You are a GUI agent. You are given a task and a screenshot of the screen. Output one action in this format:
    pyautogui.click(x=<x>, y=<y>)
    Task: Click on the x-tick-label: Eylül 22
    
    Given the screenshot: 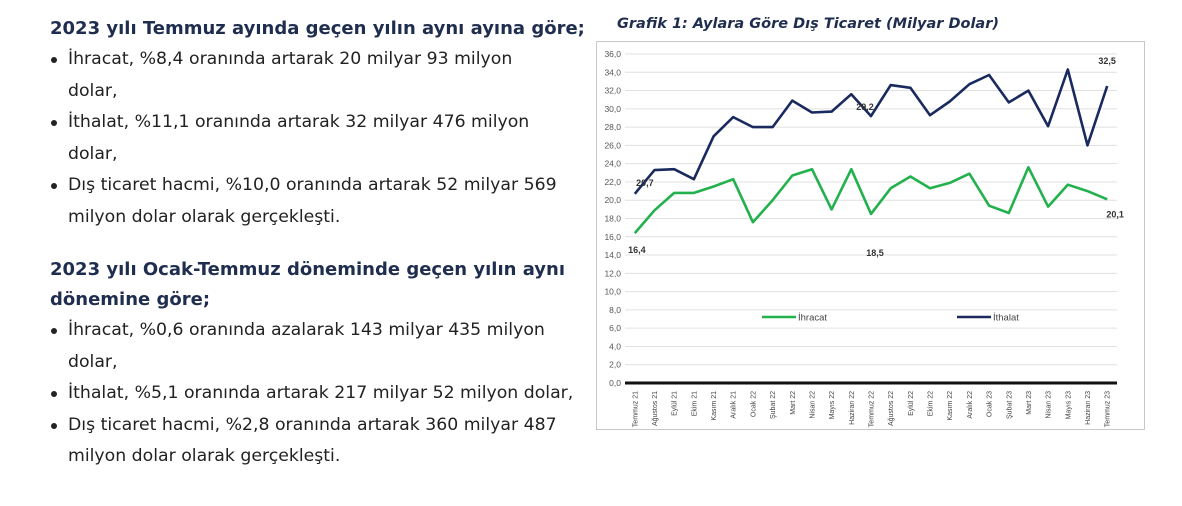 What is the action you would take?
    pyautogui.click(x=911, y=403)
    